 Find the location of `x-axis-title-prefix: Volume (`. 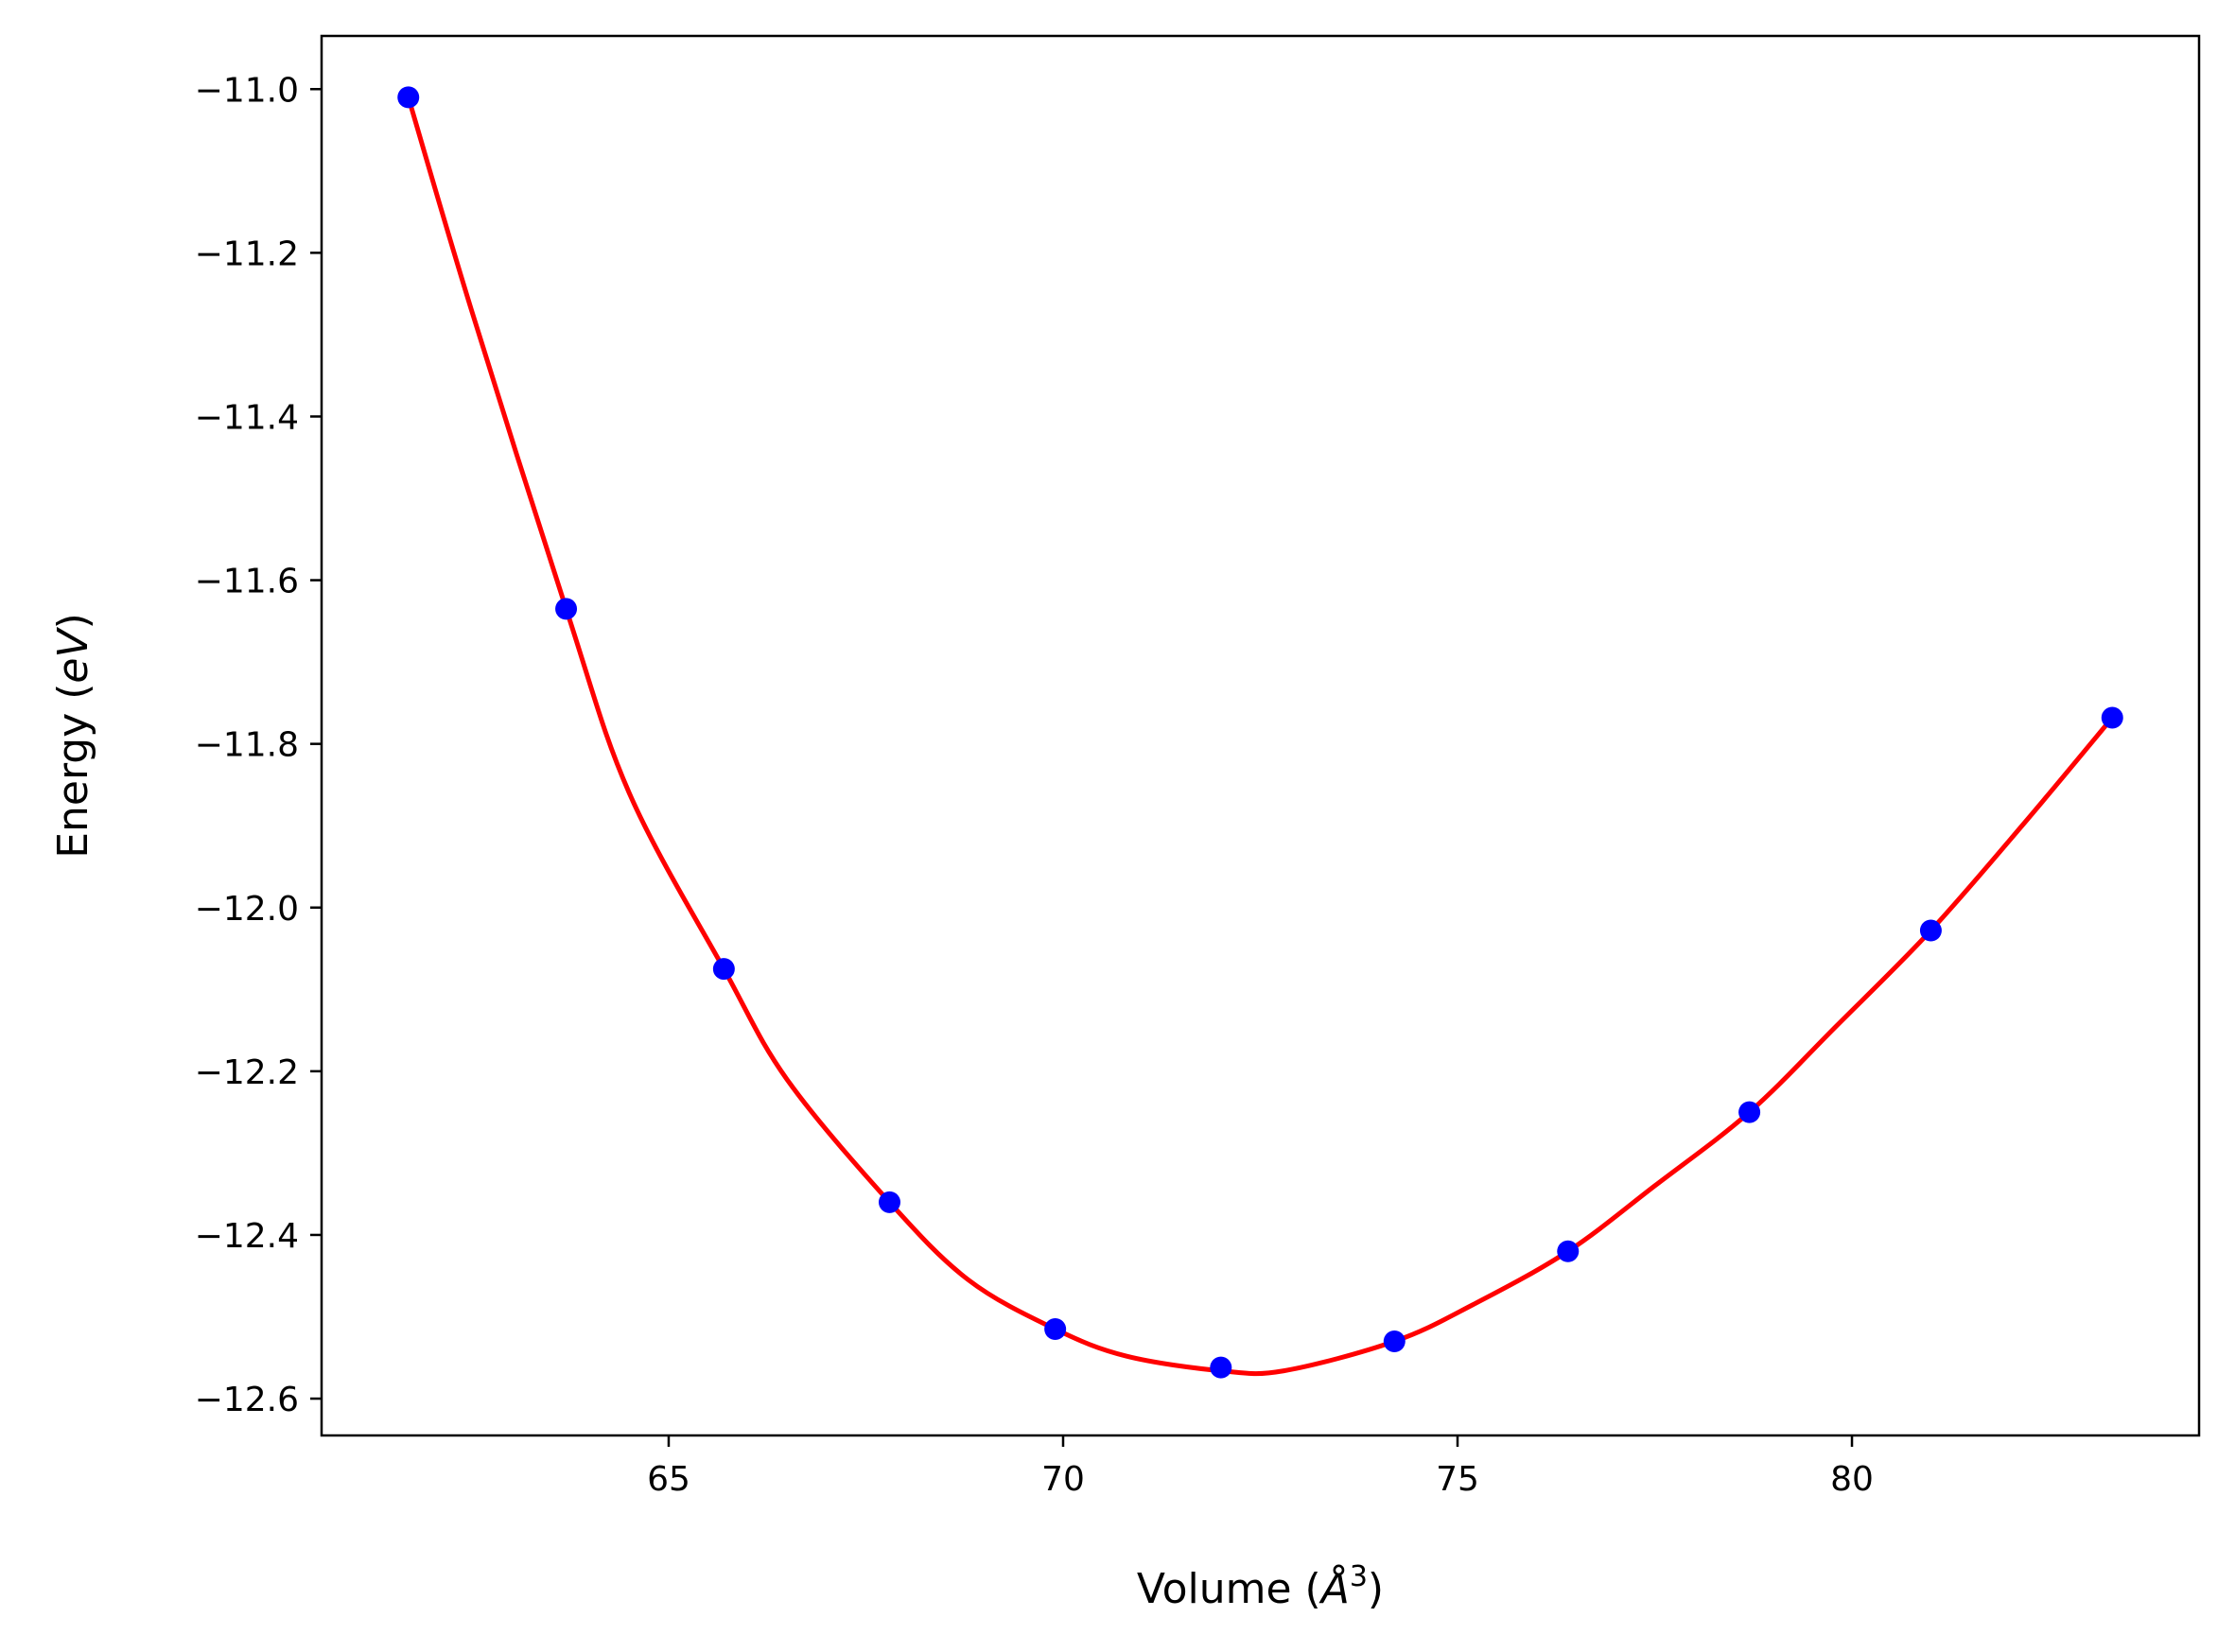

x-axis-title-prefix: Volume ( is located at coordinates (1229, 1589).